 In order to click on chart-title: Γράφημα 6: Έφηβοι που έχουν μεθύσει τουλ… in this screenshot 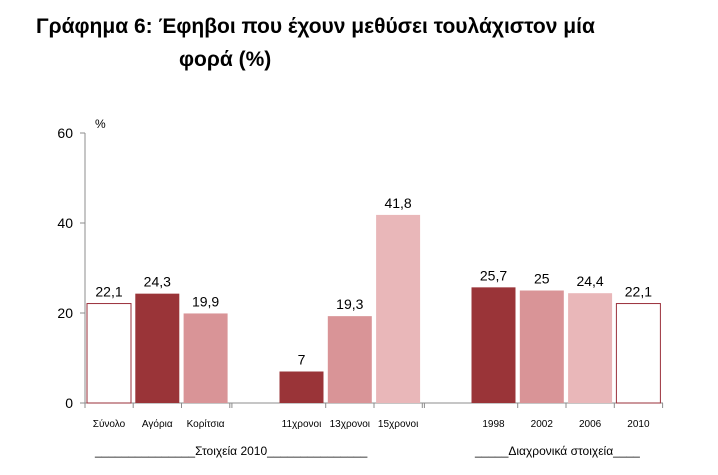, I will do `click(376, 43)`.